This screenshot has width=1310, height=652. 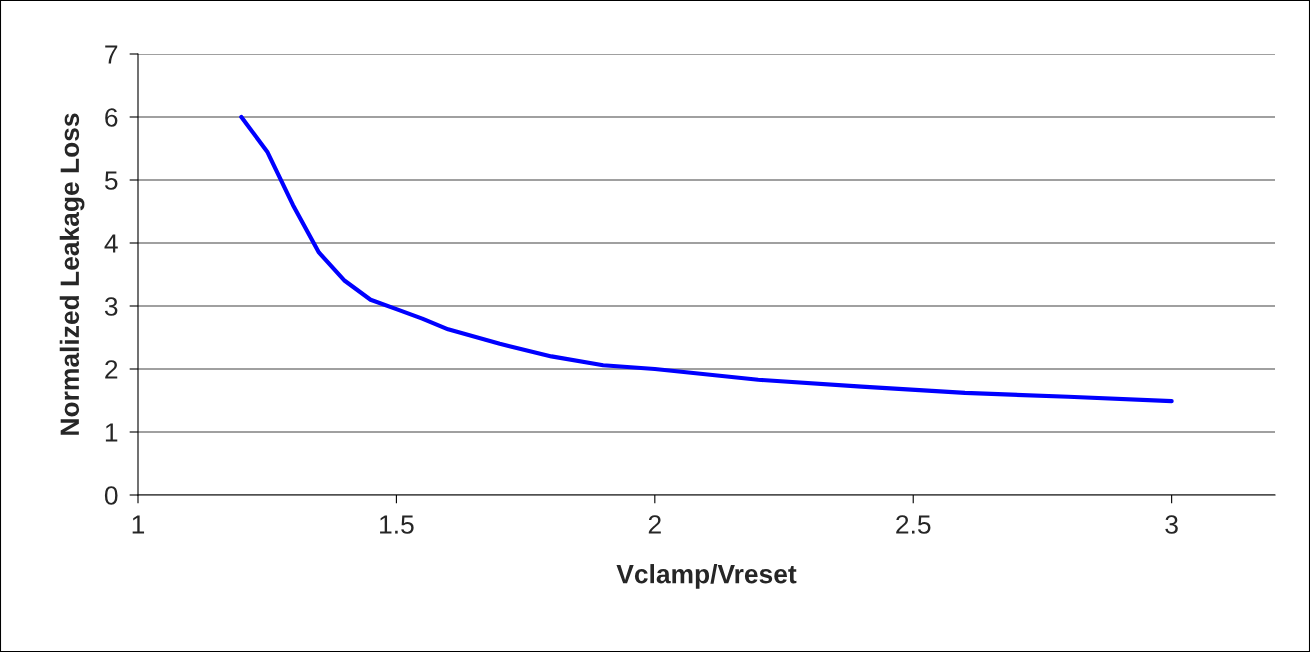 What do you see at coordinates (111, 180) in the screenshot?
I see `y-tick-label: 5` at bounding box center [111, 180].